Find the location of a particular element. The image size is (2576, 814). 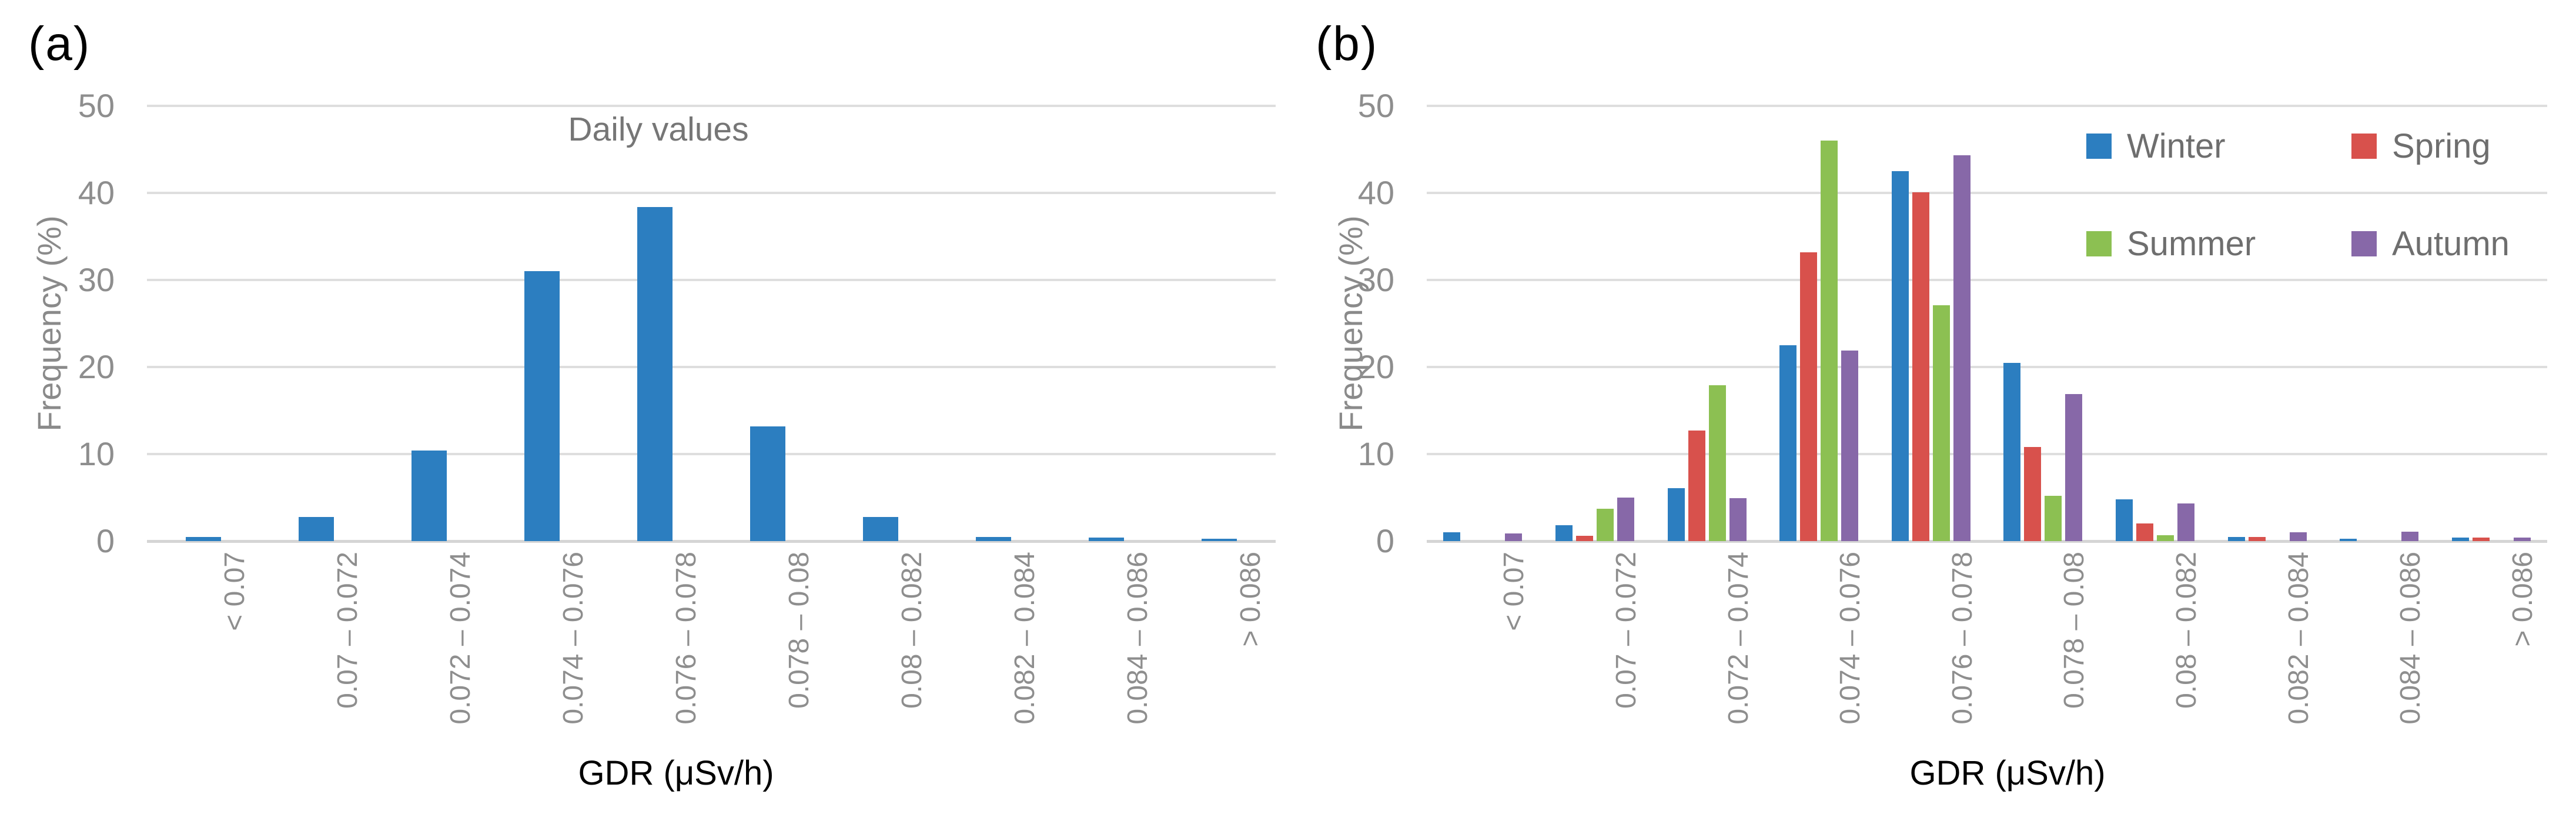

legend-item-spring: Spring is located at coordinates (2421, 146).